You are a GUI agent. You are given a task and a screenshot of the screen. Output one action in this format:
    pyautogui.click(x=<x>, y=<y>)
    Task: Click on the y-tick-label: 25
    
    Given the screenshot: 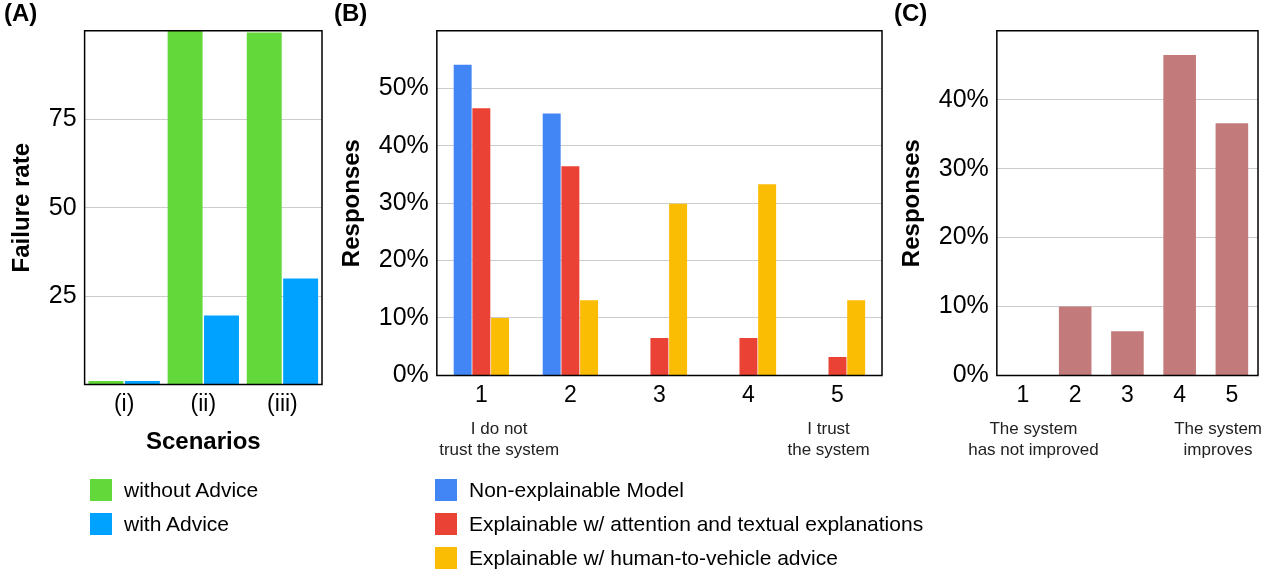 What is the action you would take?
    pyautogui.click(x=62, y=294)
    